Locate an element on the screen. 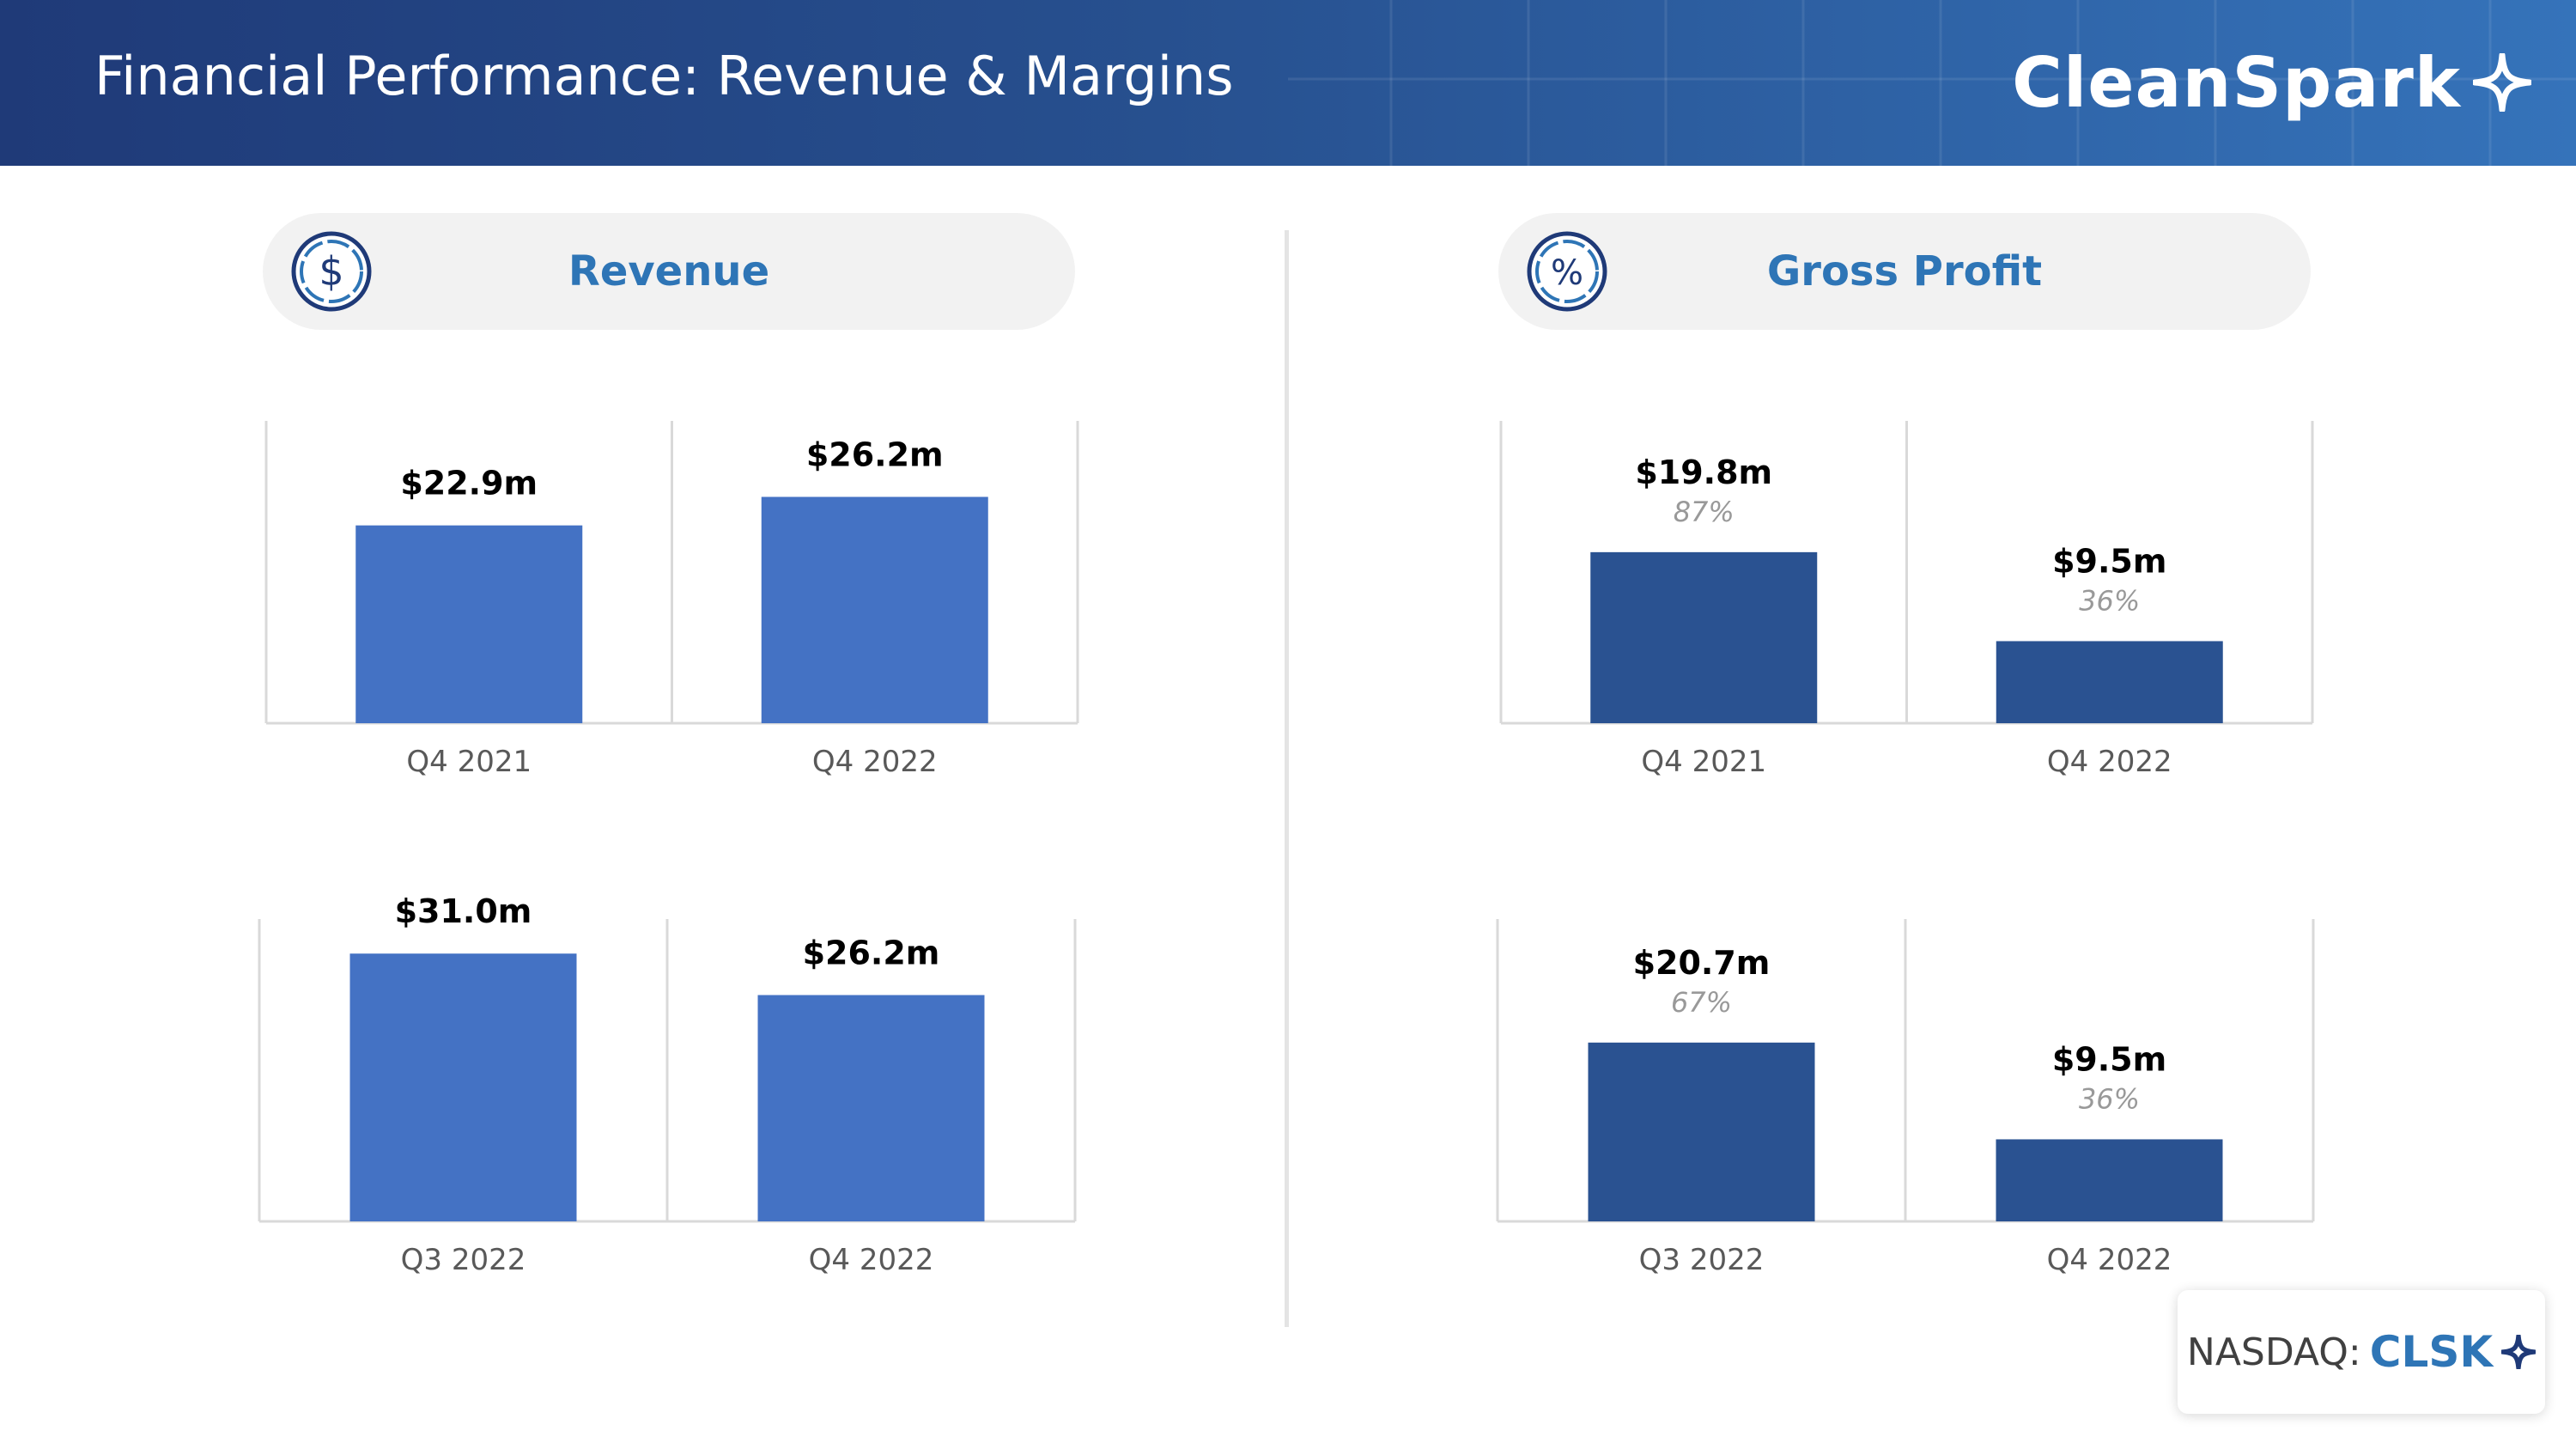 Image resolution: width=2576 pixels, height=1449 pixels. company-logo: CleanSpark is located at coordinates (2272, 82).